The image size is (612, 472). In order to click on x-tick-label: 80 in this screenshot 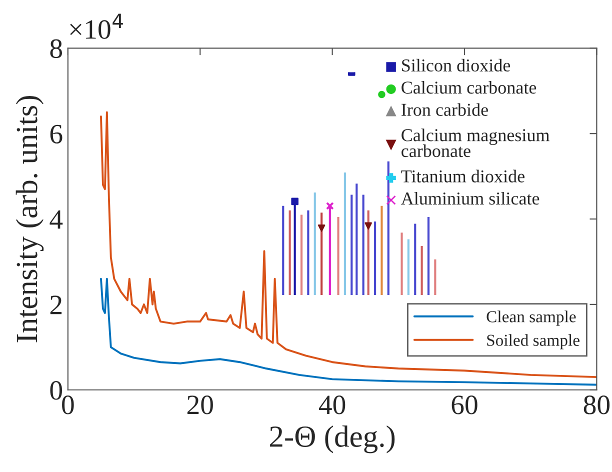, I will do `click(597, 405)`.